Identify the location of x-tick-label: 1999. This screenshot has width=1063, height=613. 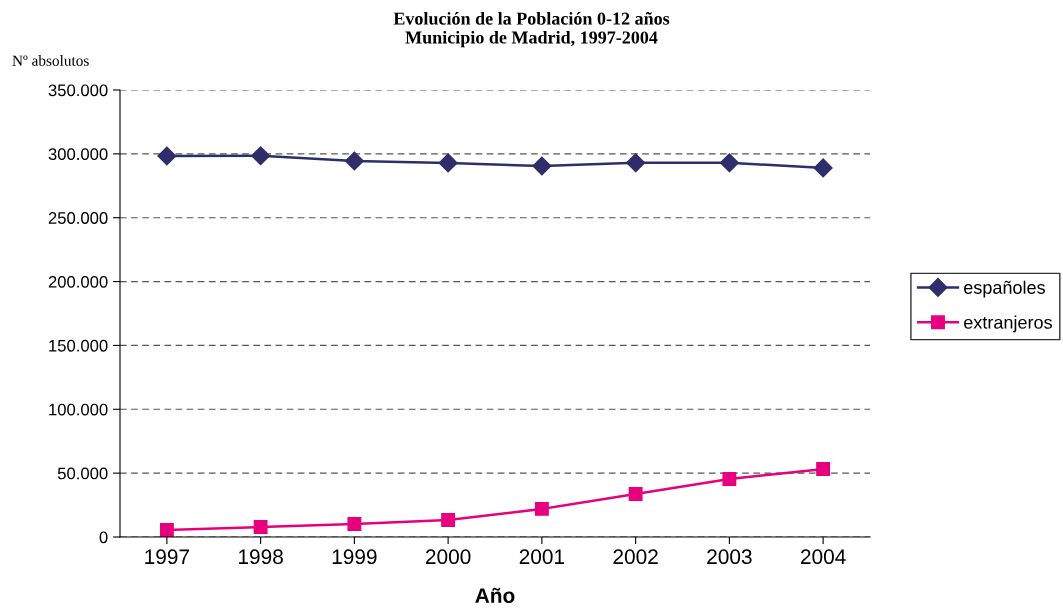
(354, 557).